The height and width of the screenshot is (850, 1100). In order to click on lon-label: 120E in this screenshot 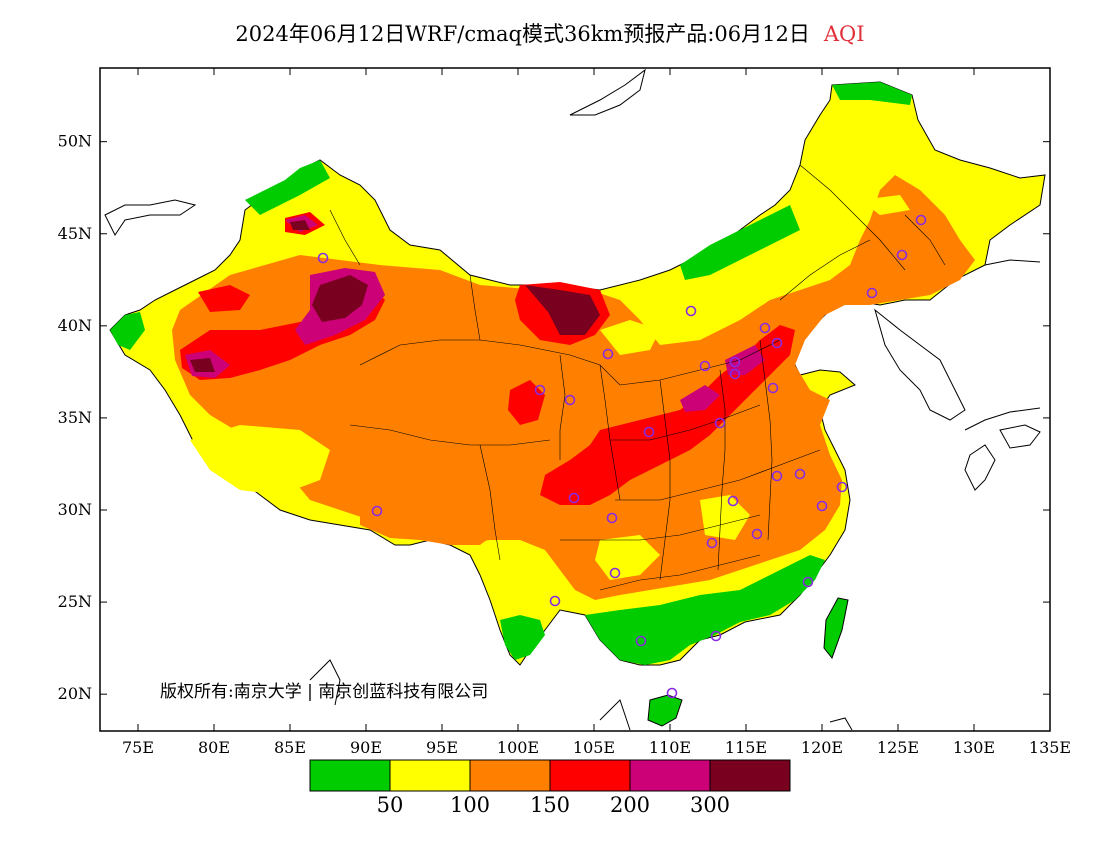, I will do `click(822, 747)`.